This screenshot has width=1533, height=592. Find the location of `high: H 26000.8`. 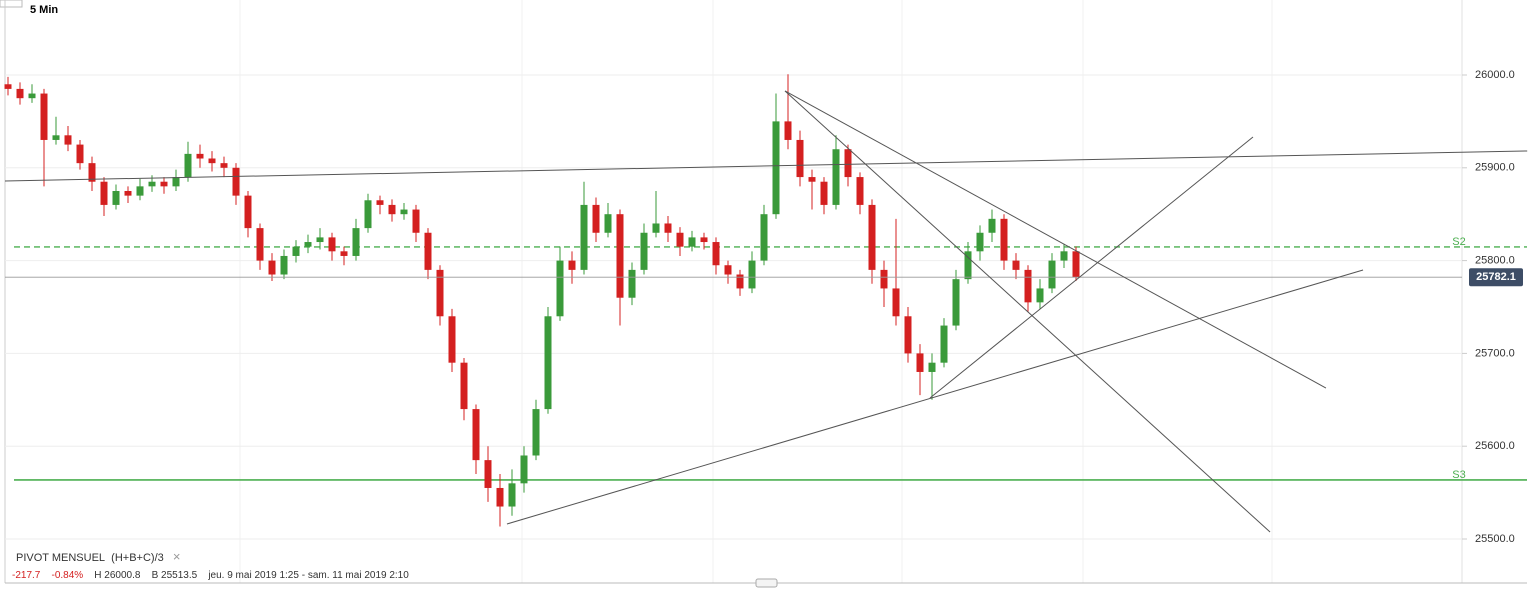

high: H 26000.8 is located at coordinates (117, 575).